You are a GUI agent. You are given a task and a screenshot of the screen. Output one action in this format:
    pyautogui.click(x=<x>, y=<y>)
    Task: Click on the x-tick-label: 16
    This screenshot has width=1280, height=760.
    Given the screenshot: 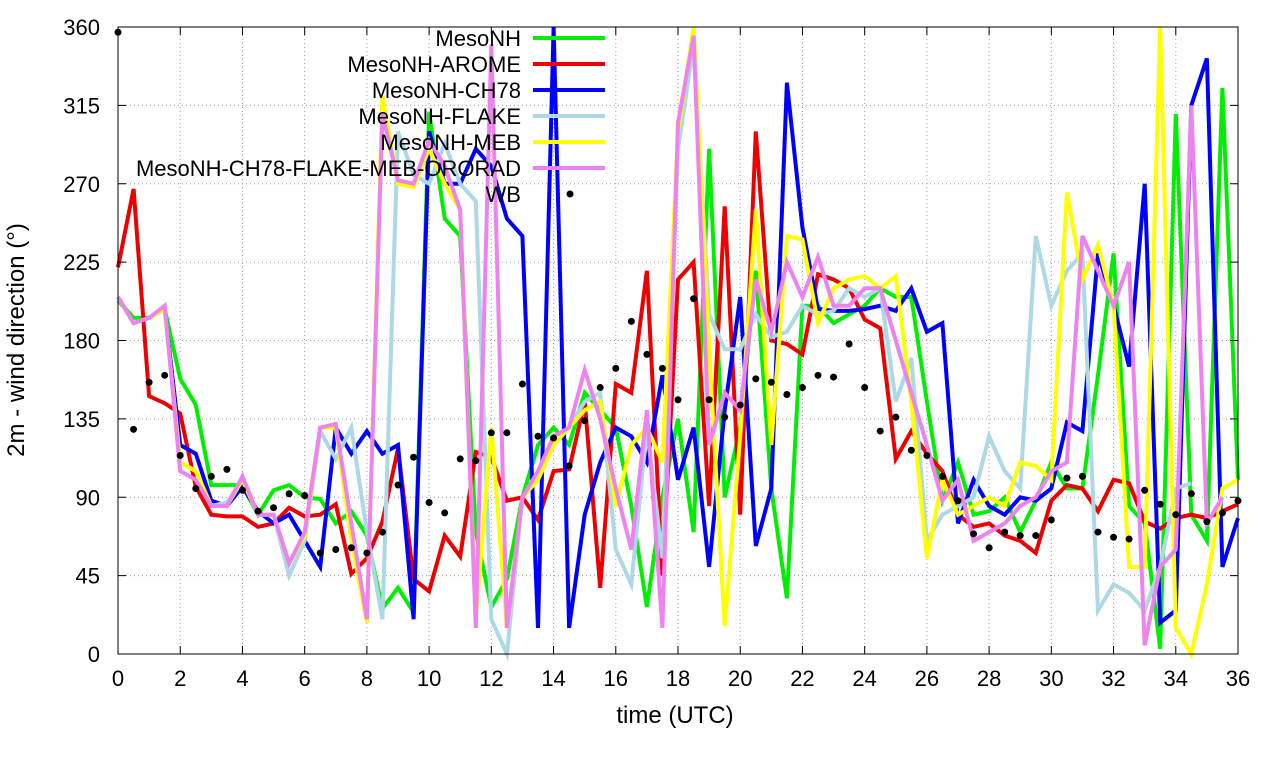 What is the action you would take?
    pyautogui.click(x=616, y=678)
    